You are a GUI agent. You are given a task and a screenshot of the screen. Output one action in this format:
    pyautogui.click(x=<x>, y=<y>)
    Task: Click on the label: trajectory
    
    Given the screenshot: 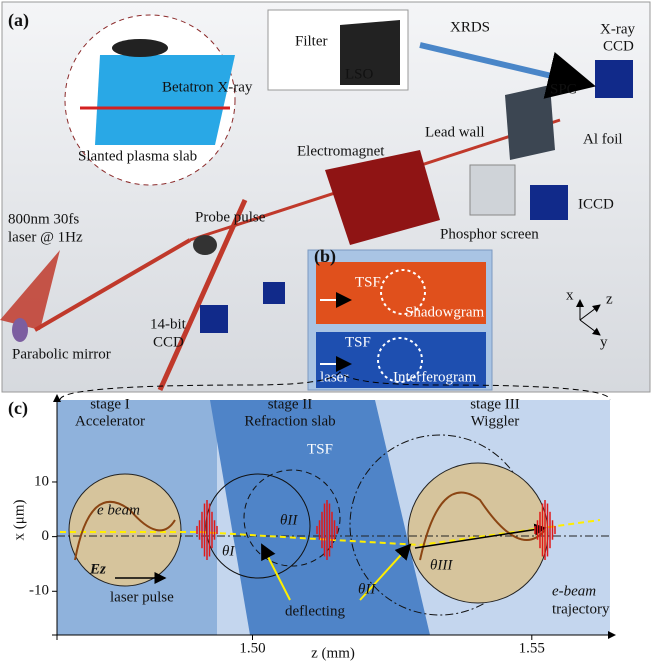 What is the action you would take?
    pyautogui.click(x=581, y=609)
    